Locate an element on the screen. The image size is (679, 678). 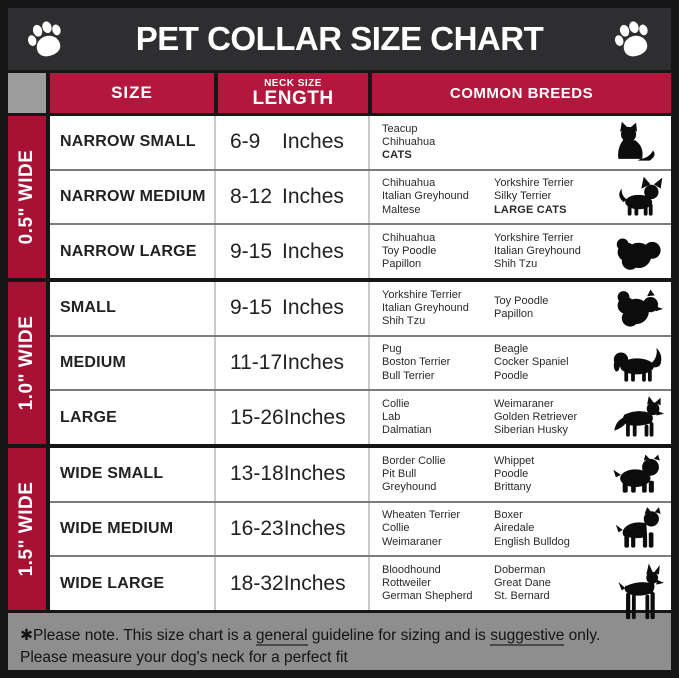
header-neck-size-length: NECK SIZE LENGTH is located at coordinates (293, 93).